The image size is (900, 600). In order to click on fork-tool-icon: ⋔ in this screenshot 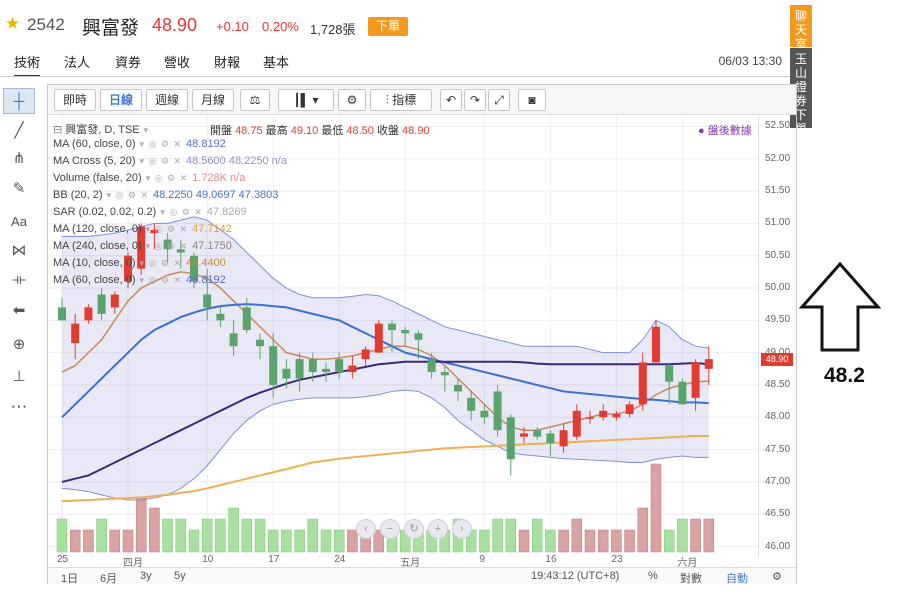, I will do `click(19, 158)`.